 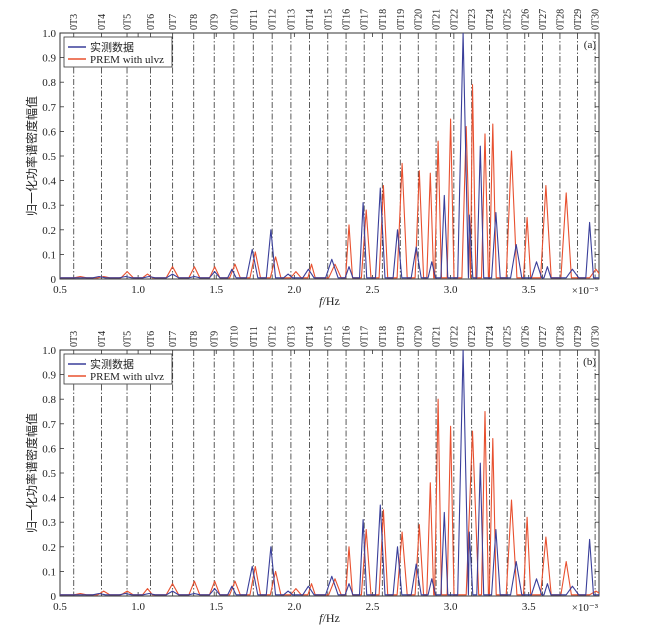 What do you see at coordinates (560, 19) in the screenshot?
I see `panel-a-mode-label-0t28: 0T28` at bounding box center [560, 19].